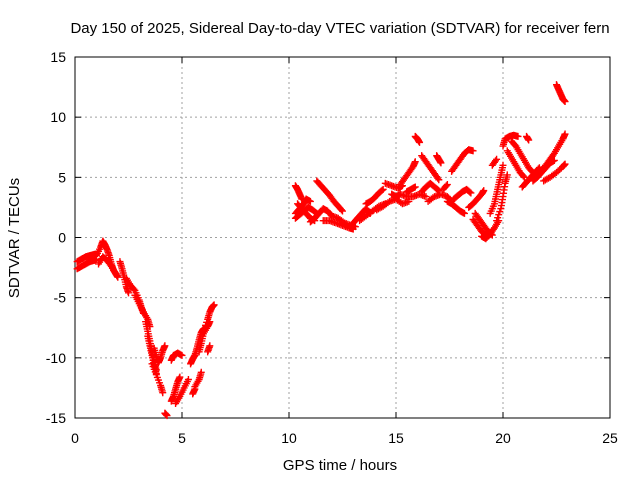  What do you see at coordinates (289, 438) in the screenshot?
I see `x-tick-label: 10` at bounding box center [289, 438].